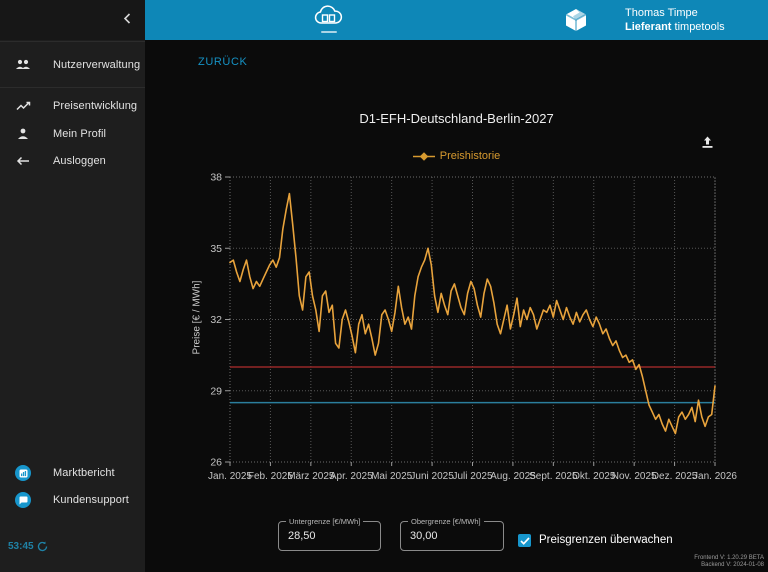  Describe the element at coordinates (446, 521) in the screenshot. I see `upper-limit-label: Obergrenze [€/MWh]` at that location.